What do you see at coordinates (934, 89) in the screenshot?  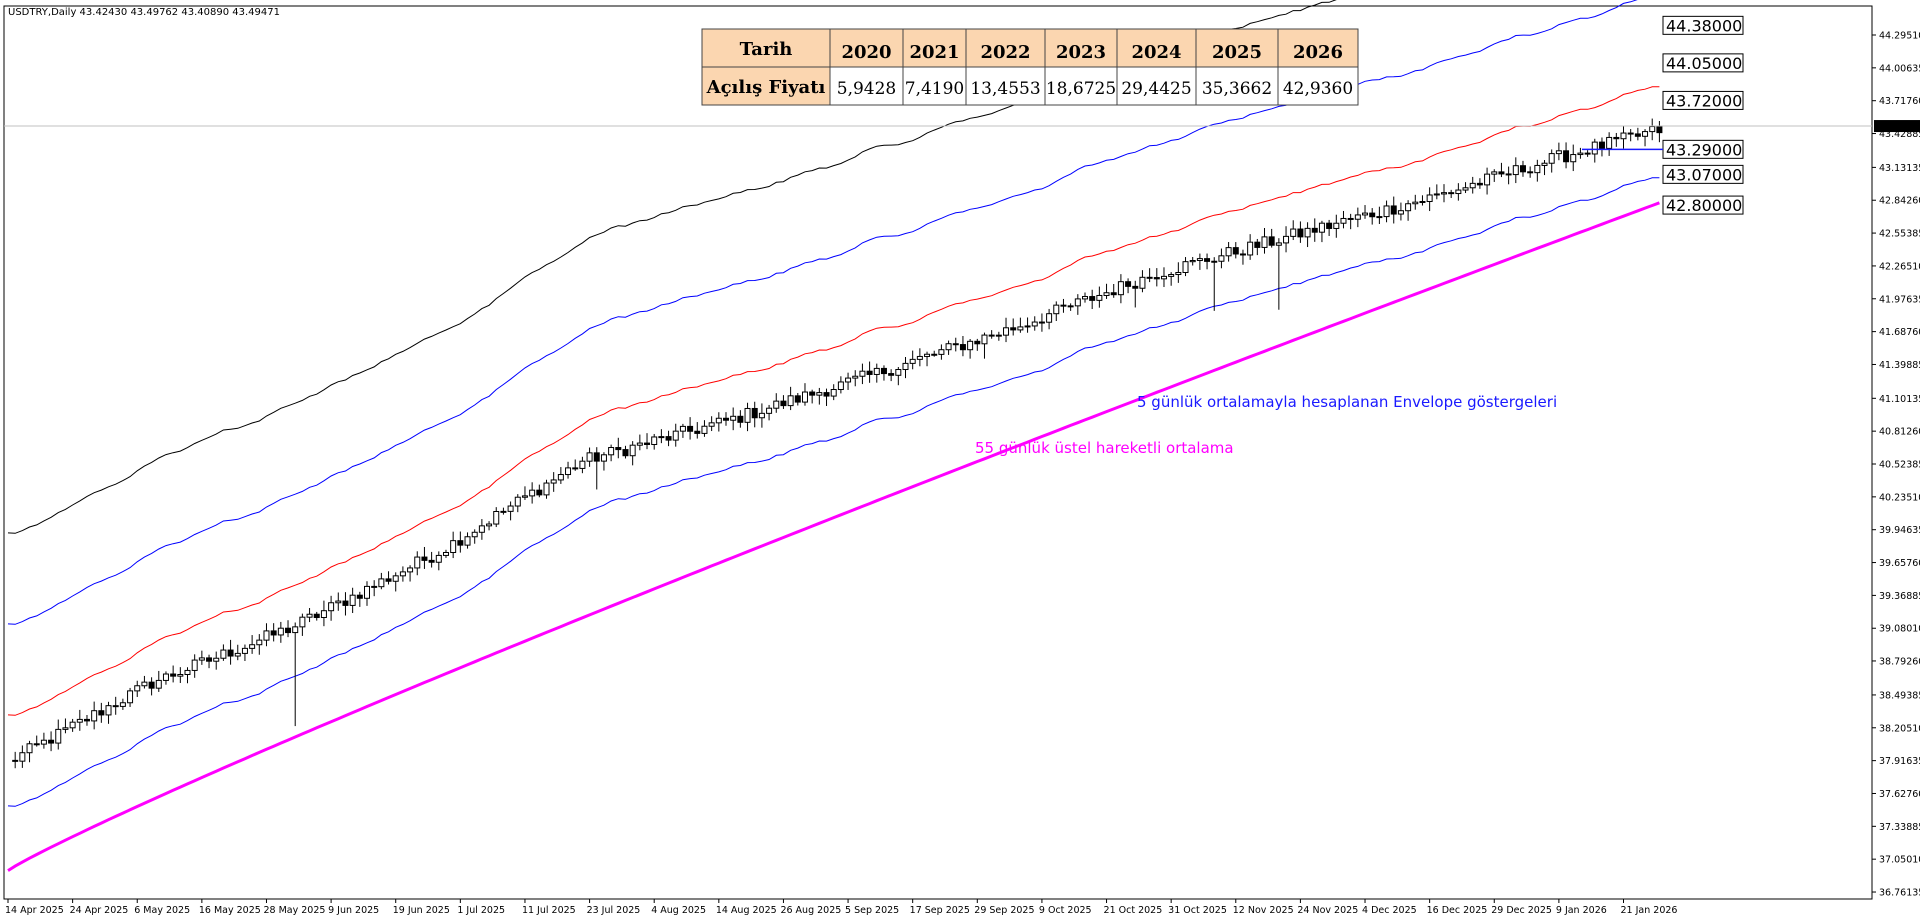 I see `table-value: 7,4190` at bounding box center [934, 89].